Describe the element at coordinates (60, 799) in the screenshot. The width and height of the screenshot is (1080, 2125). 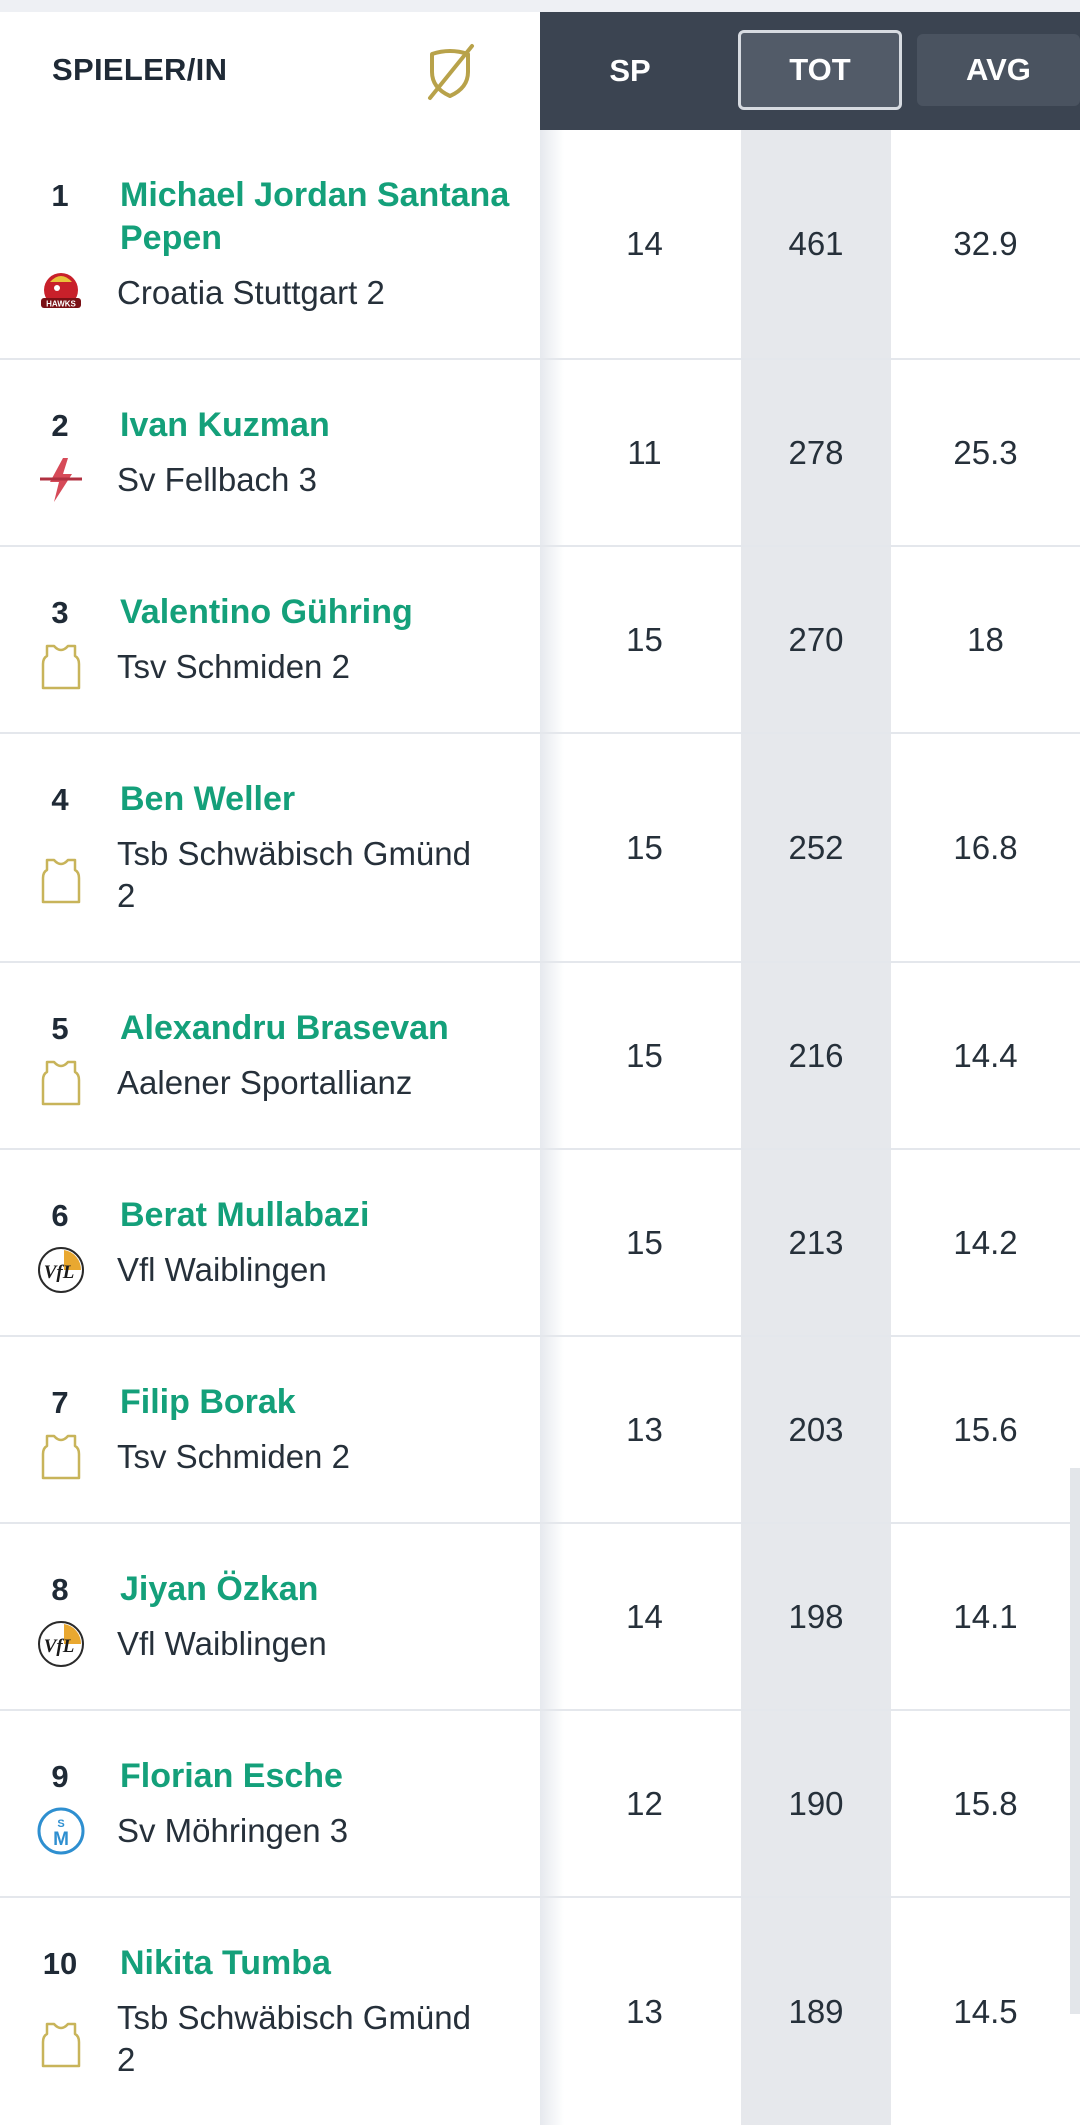
I see `rank-number: 4` at that location.